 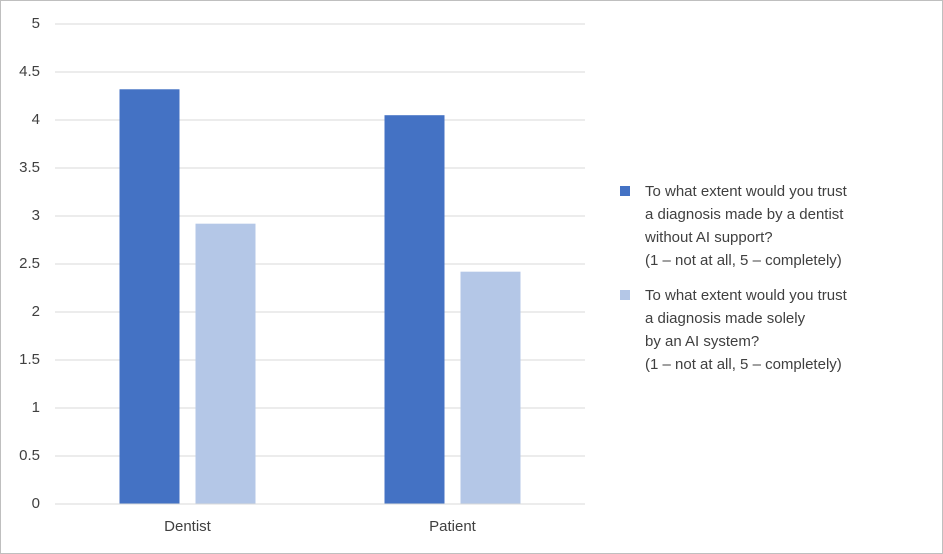 What do you see at coordinates (36, 503) in the screenshot?
I see `y-tick-label: 0` at bounding box center [36, 503].